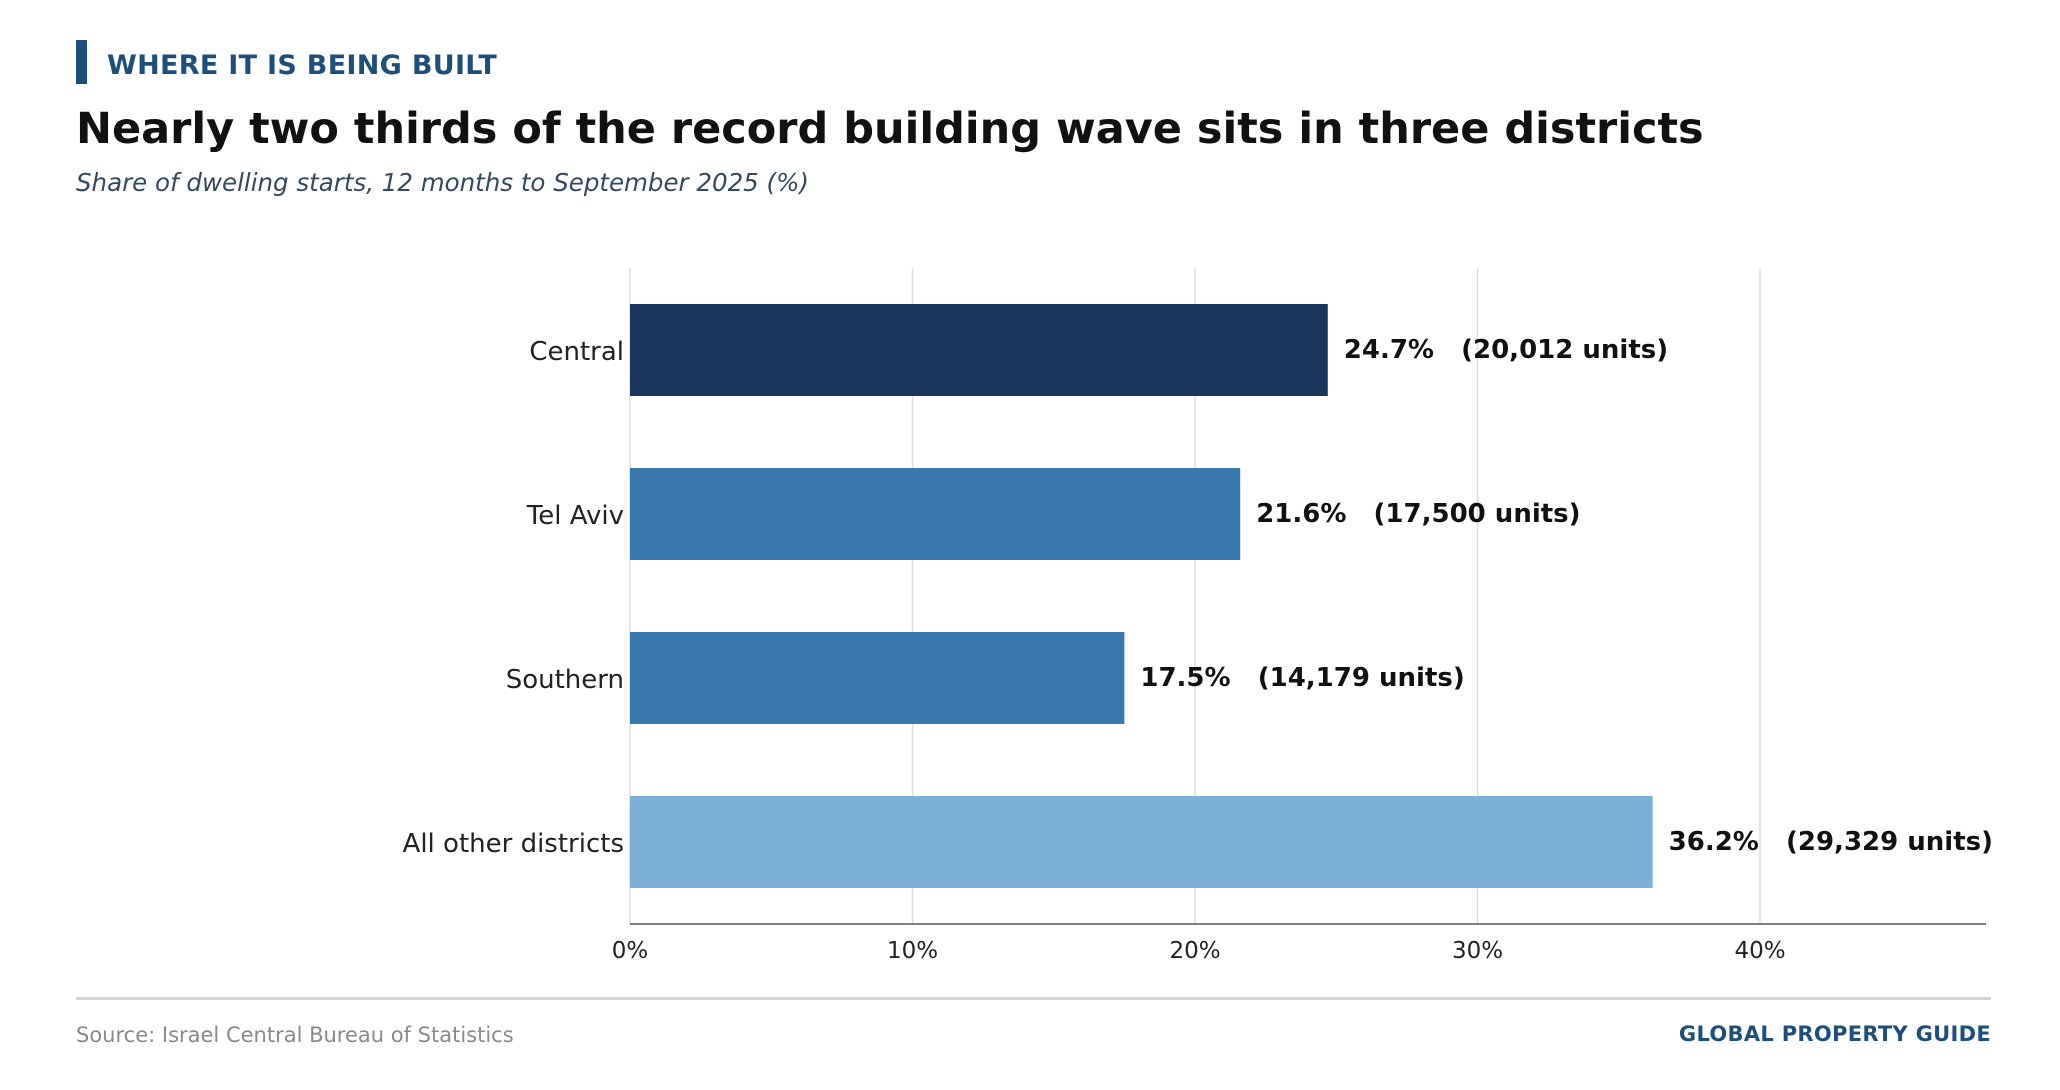  Describe the element at coordinates (565, 680) in the screenshot. I see `category-label-2: Southern` at that location.